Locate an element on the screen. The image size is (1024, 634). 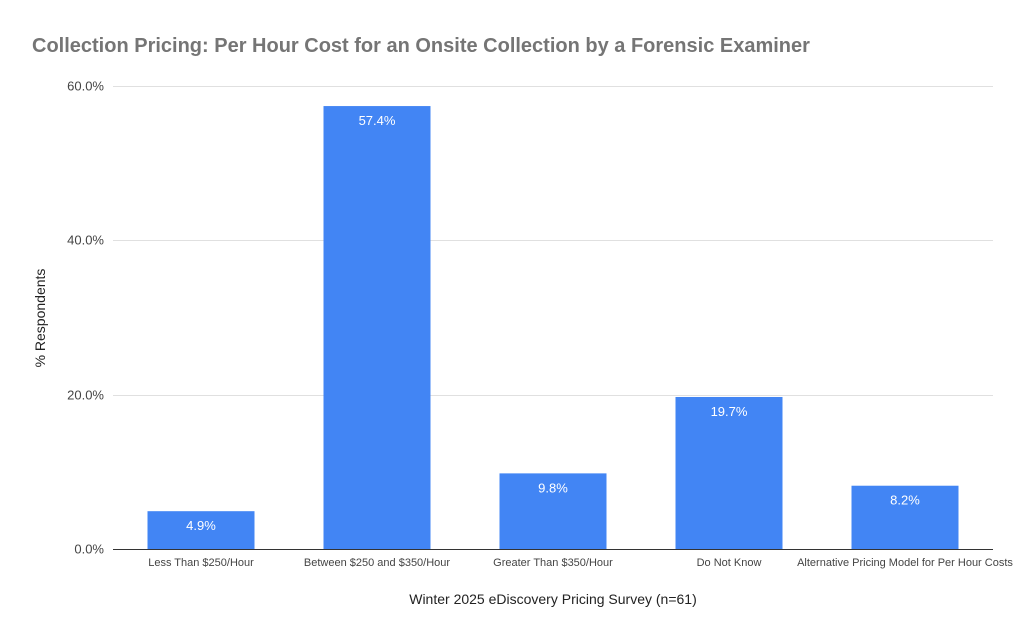
y-tick-label: 40.0% is located at coordinates (85, 240).